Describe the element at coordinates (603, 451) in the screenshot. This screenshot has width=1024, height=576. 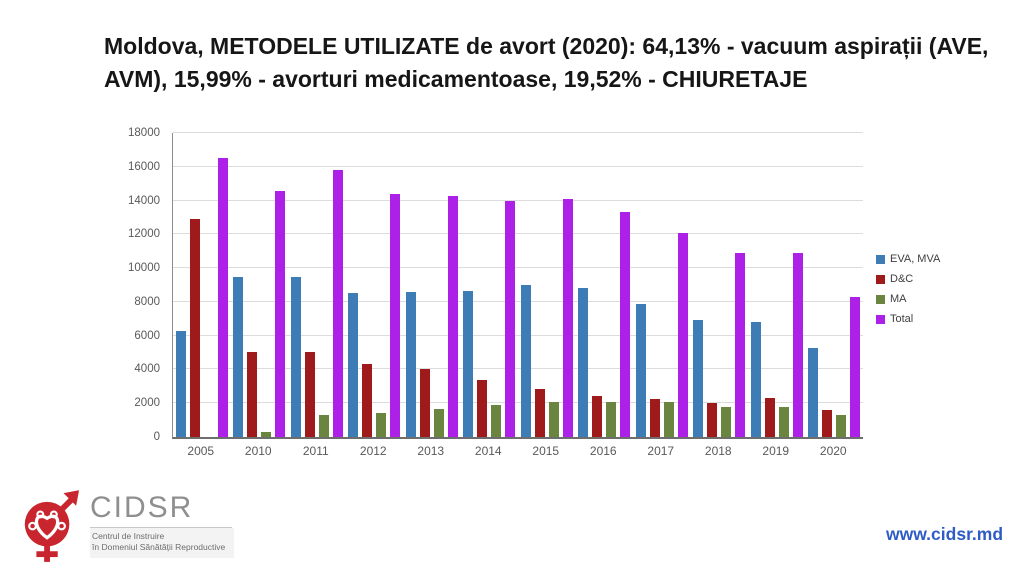
I see `x-tick-label: 2016` at that location.